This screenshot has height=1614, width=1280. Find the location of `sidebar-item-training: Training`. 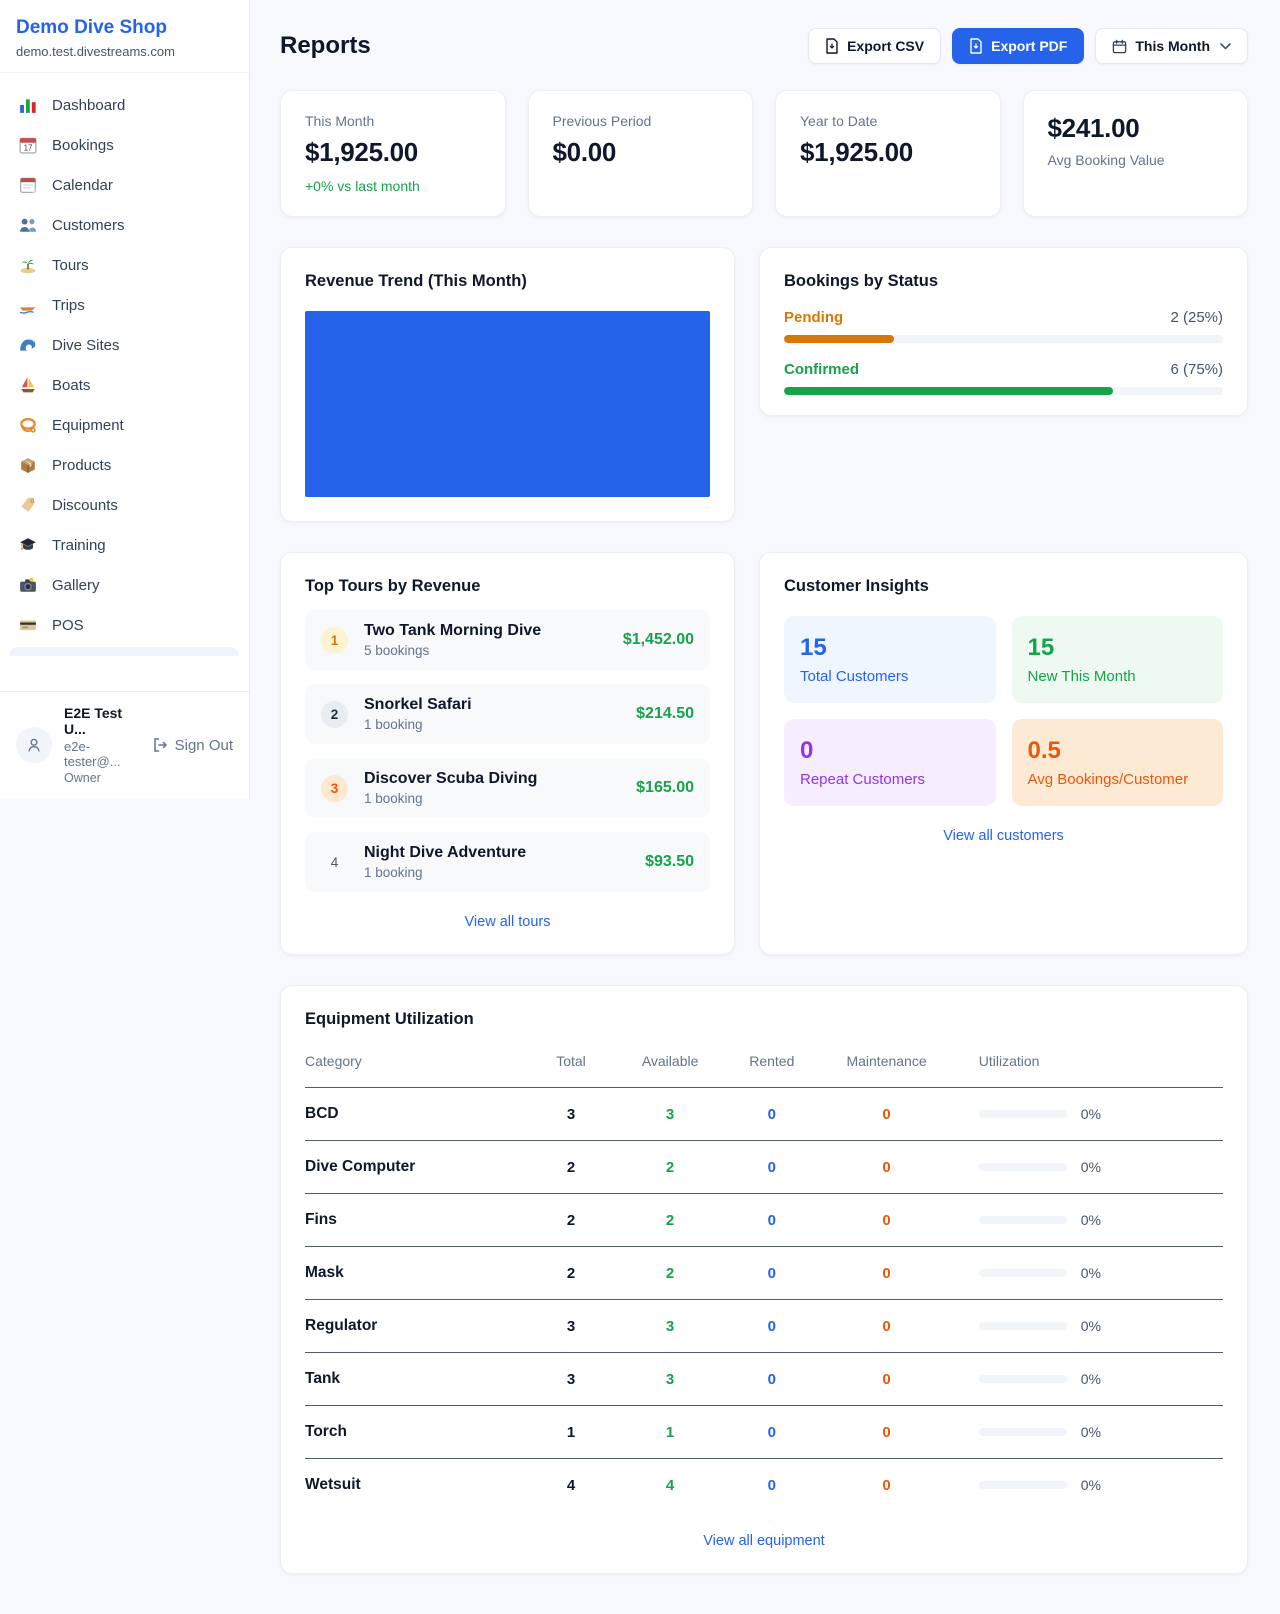

sidebar-item-training: Training is located at coordinates (124, 545).